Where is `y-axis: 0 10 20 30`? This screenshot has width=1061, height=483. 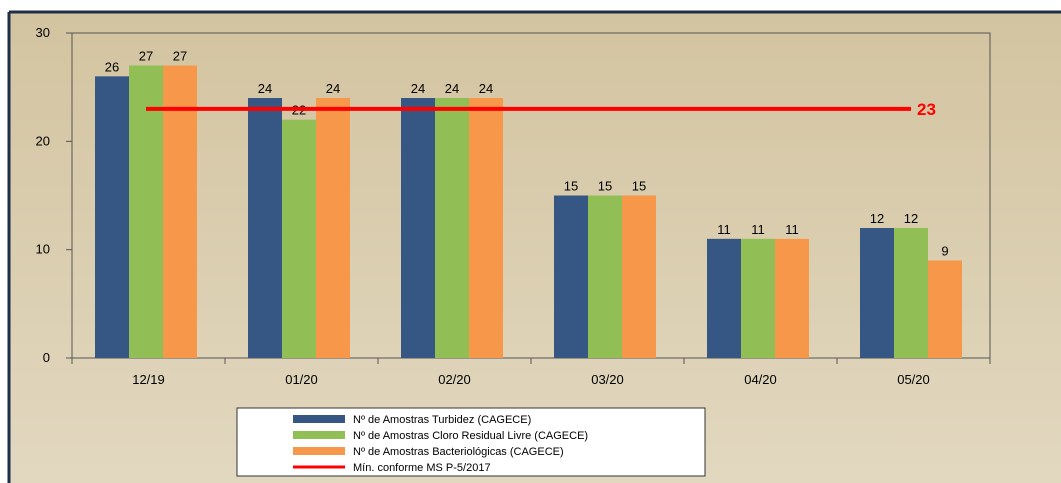
y-axis: 0 10 20 30 is located at coordinates (54, 195).